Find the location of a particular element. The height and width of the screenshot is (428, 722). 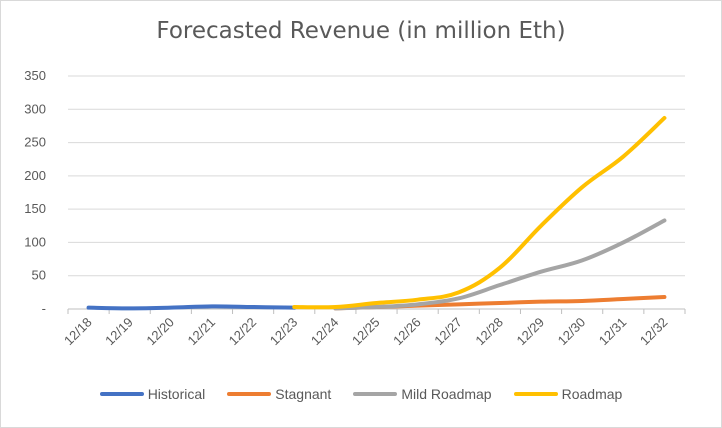

y-tick-label: 150 is located at coordinates (35, 208).